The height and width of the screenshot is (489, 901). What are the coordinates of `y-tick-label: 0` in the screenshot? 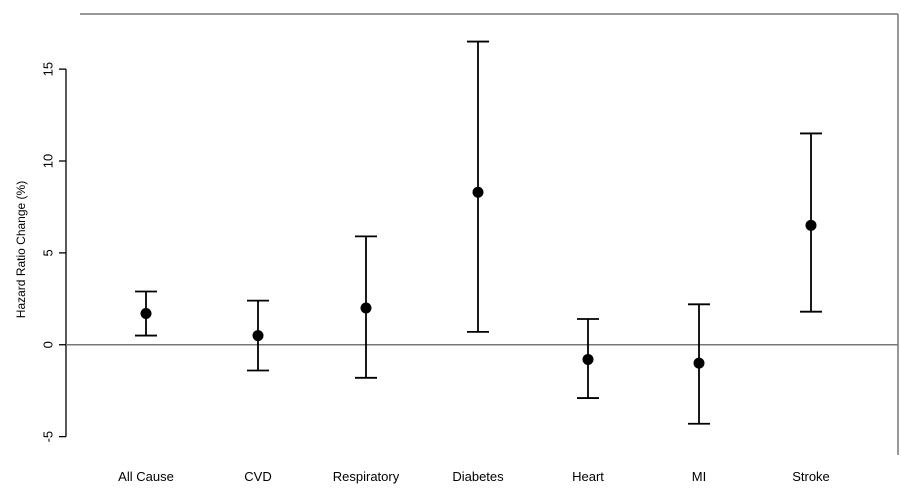 It's located at (47, 344).